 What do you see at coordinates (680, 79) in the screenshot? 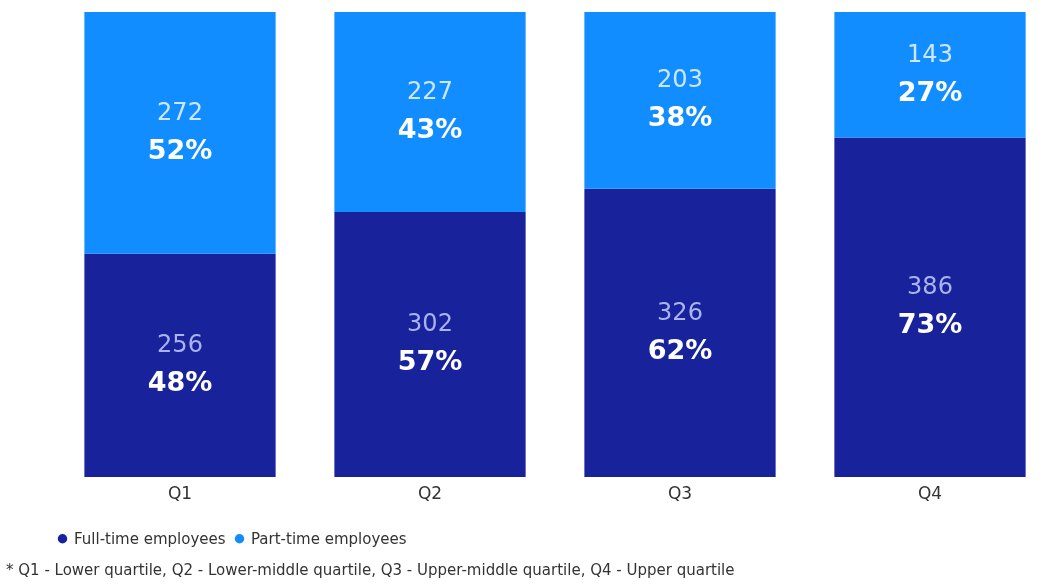
I see `annotation: 203` at bounding box center [680, 79].